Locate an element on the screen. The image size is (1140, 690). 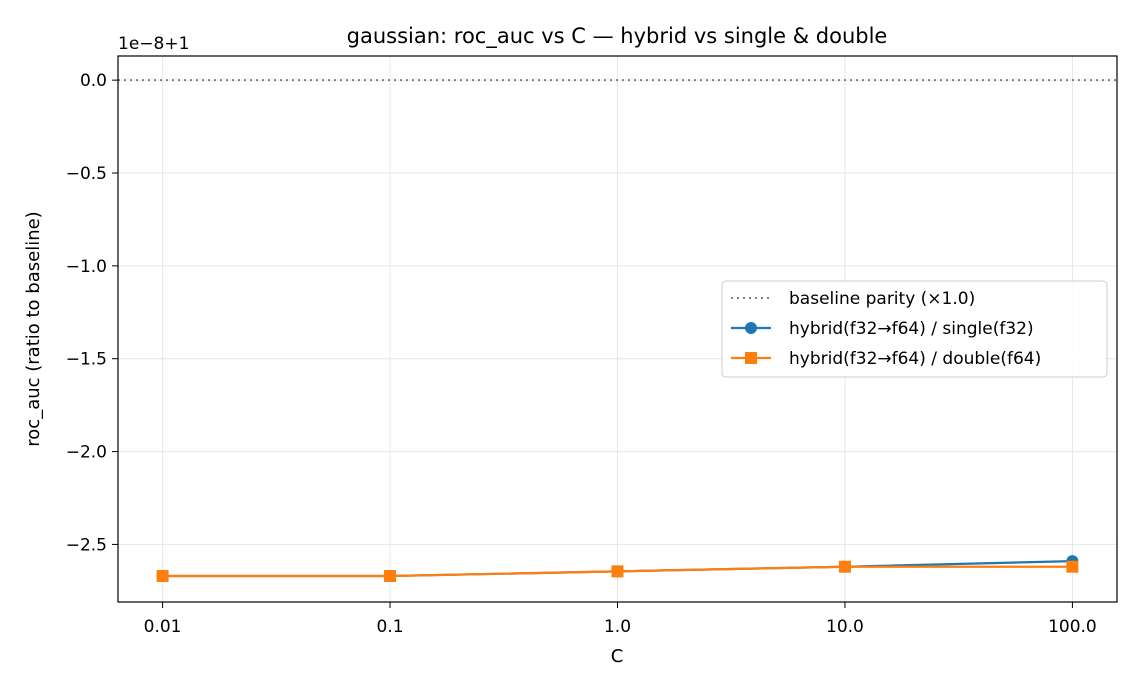
y-tick-label: −2.5 is located at coordinates (86, 545).